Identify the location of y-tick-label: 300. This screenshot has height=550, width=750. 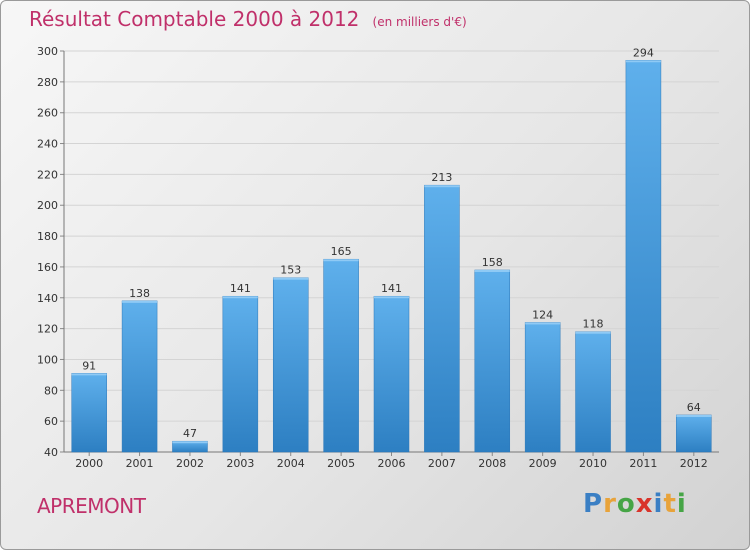
(47, 51).